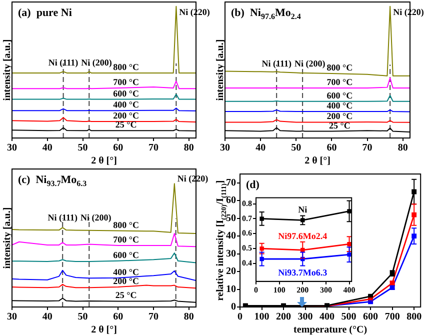 The image size is (426, 336). I want to click on y-tick-label: 60, so click(231, 200).